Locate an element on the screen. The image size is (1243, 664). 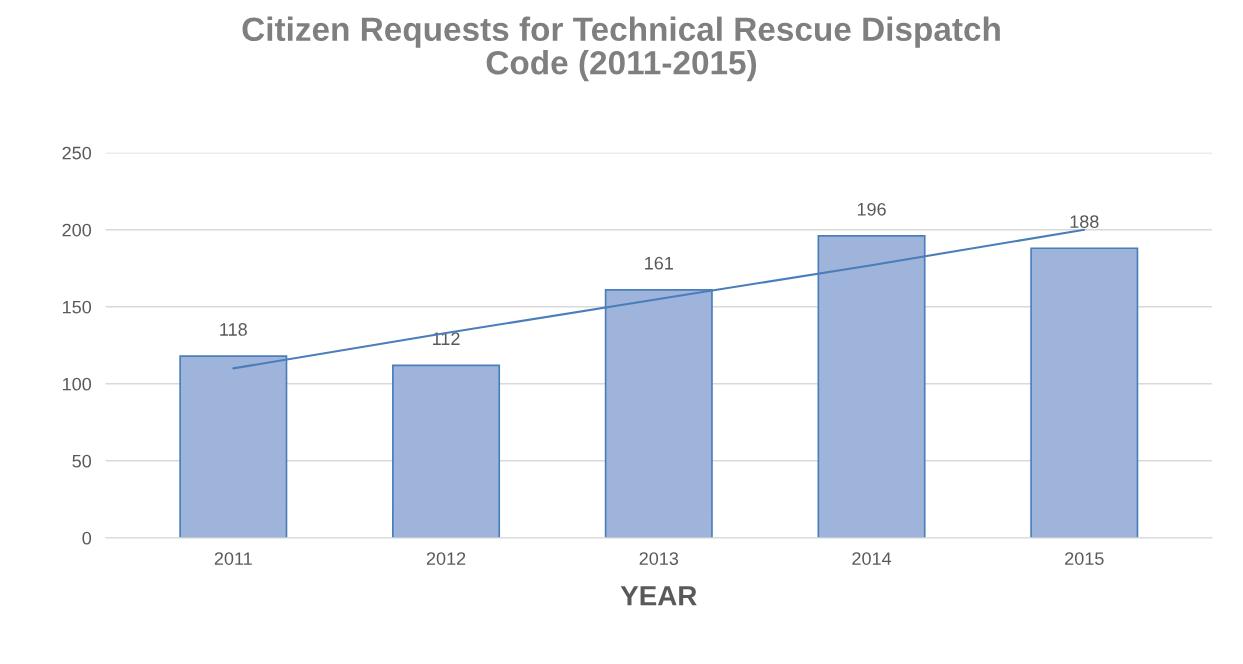
data-label: 161 is located at coordinates (659, 263).